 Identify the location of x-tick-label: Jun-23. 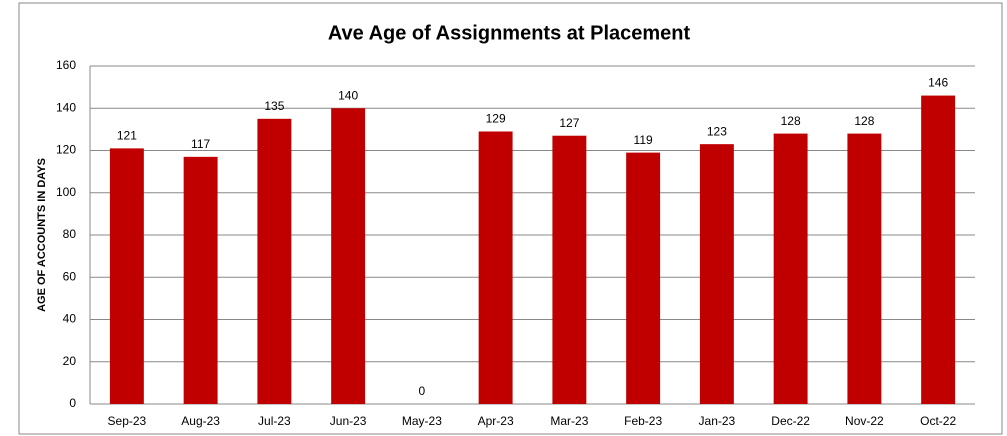
(348, 421).